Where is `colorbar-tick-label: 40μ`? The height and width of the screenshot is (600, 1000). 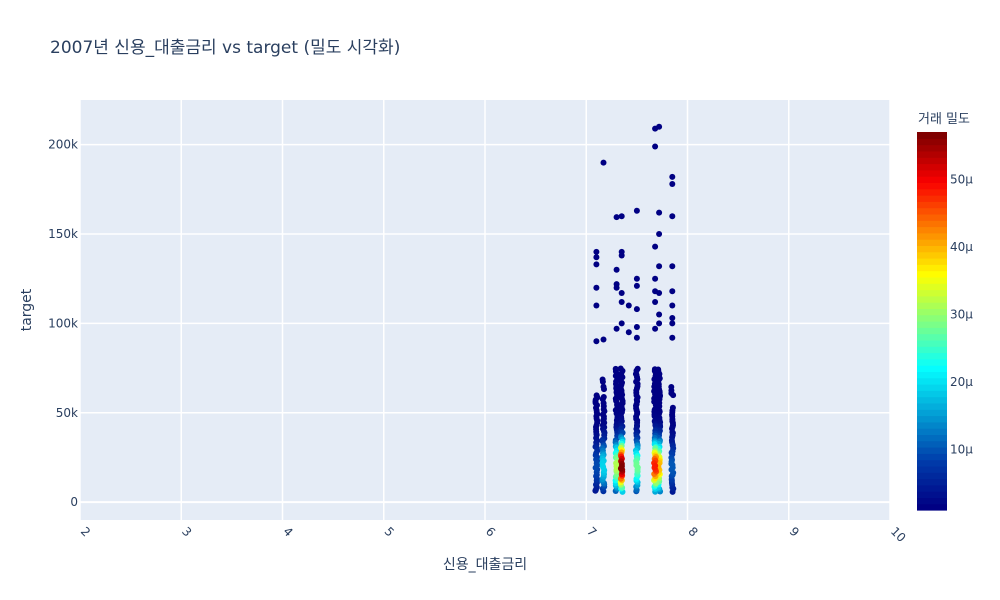 colorbar-tick-label: 40μ is located at coordinates (961, 247).